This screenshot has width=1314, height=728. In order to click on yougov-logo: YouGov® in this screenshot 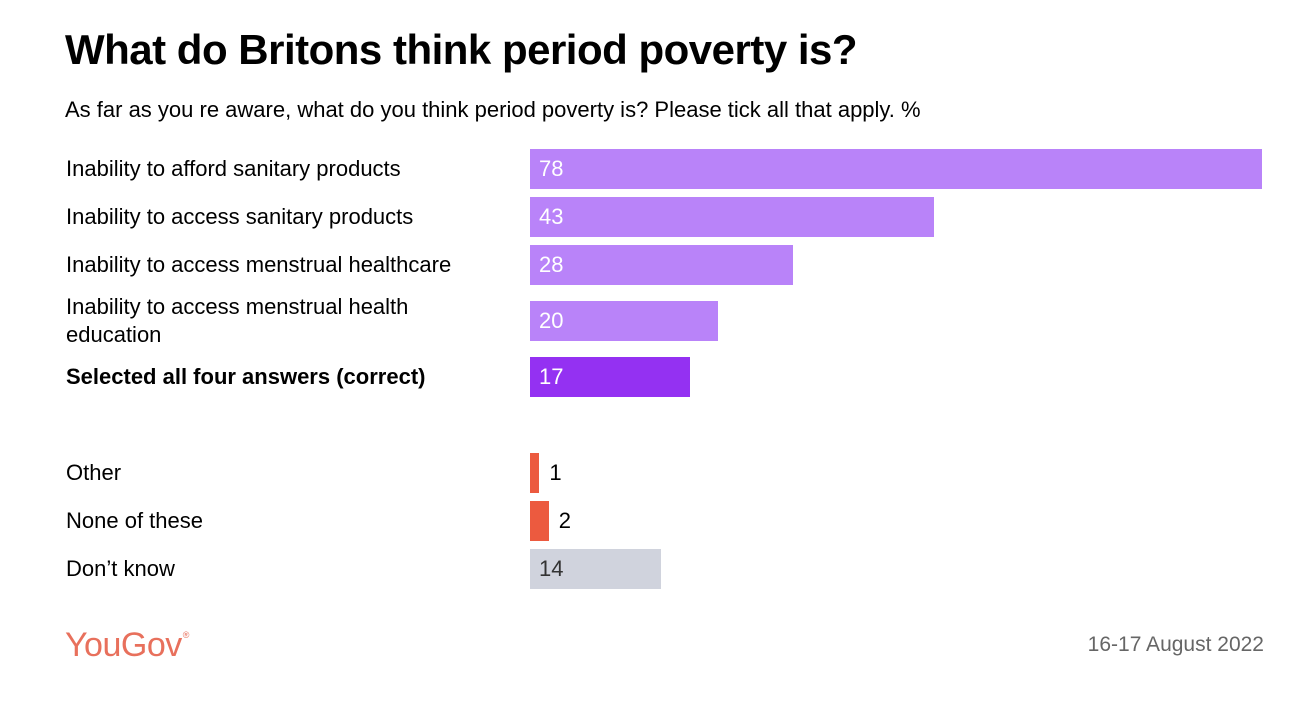, I will do `click(127, 645)`.